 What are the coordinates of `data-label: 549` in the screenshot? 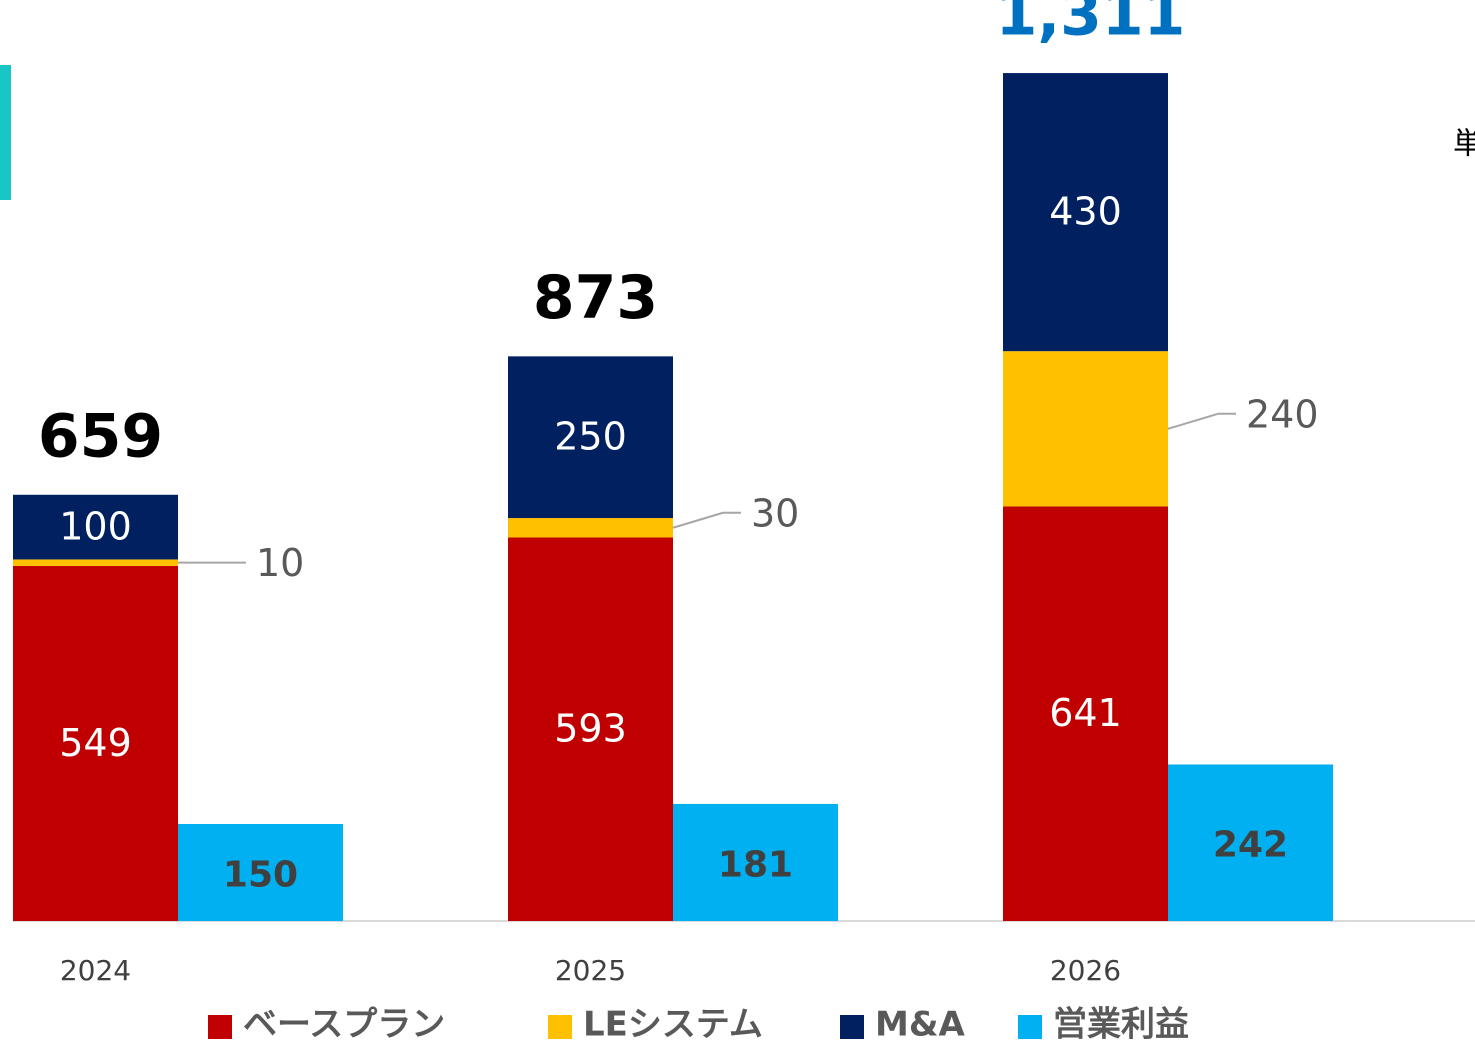 It's located at (95, 743).